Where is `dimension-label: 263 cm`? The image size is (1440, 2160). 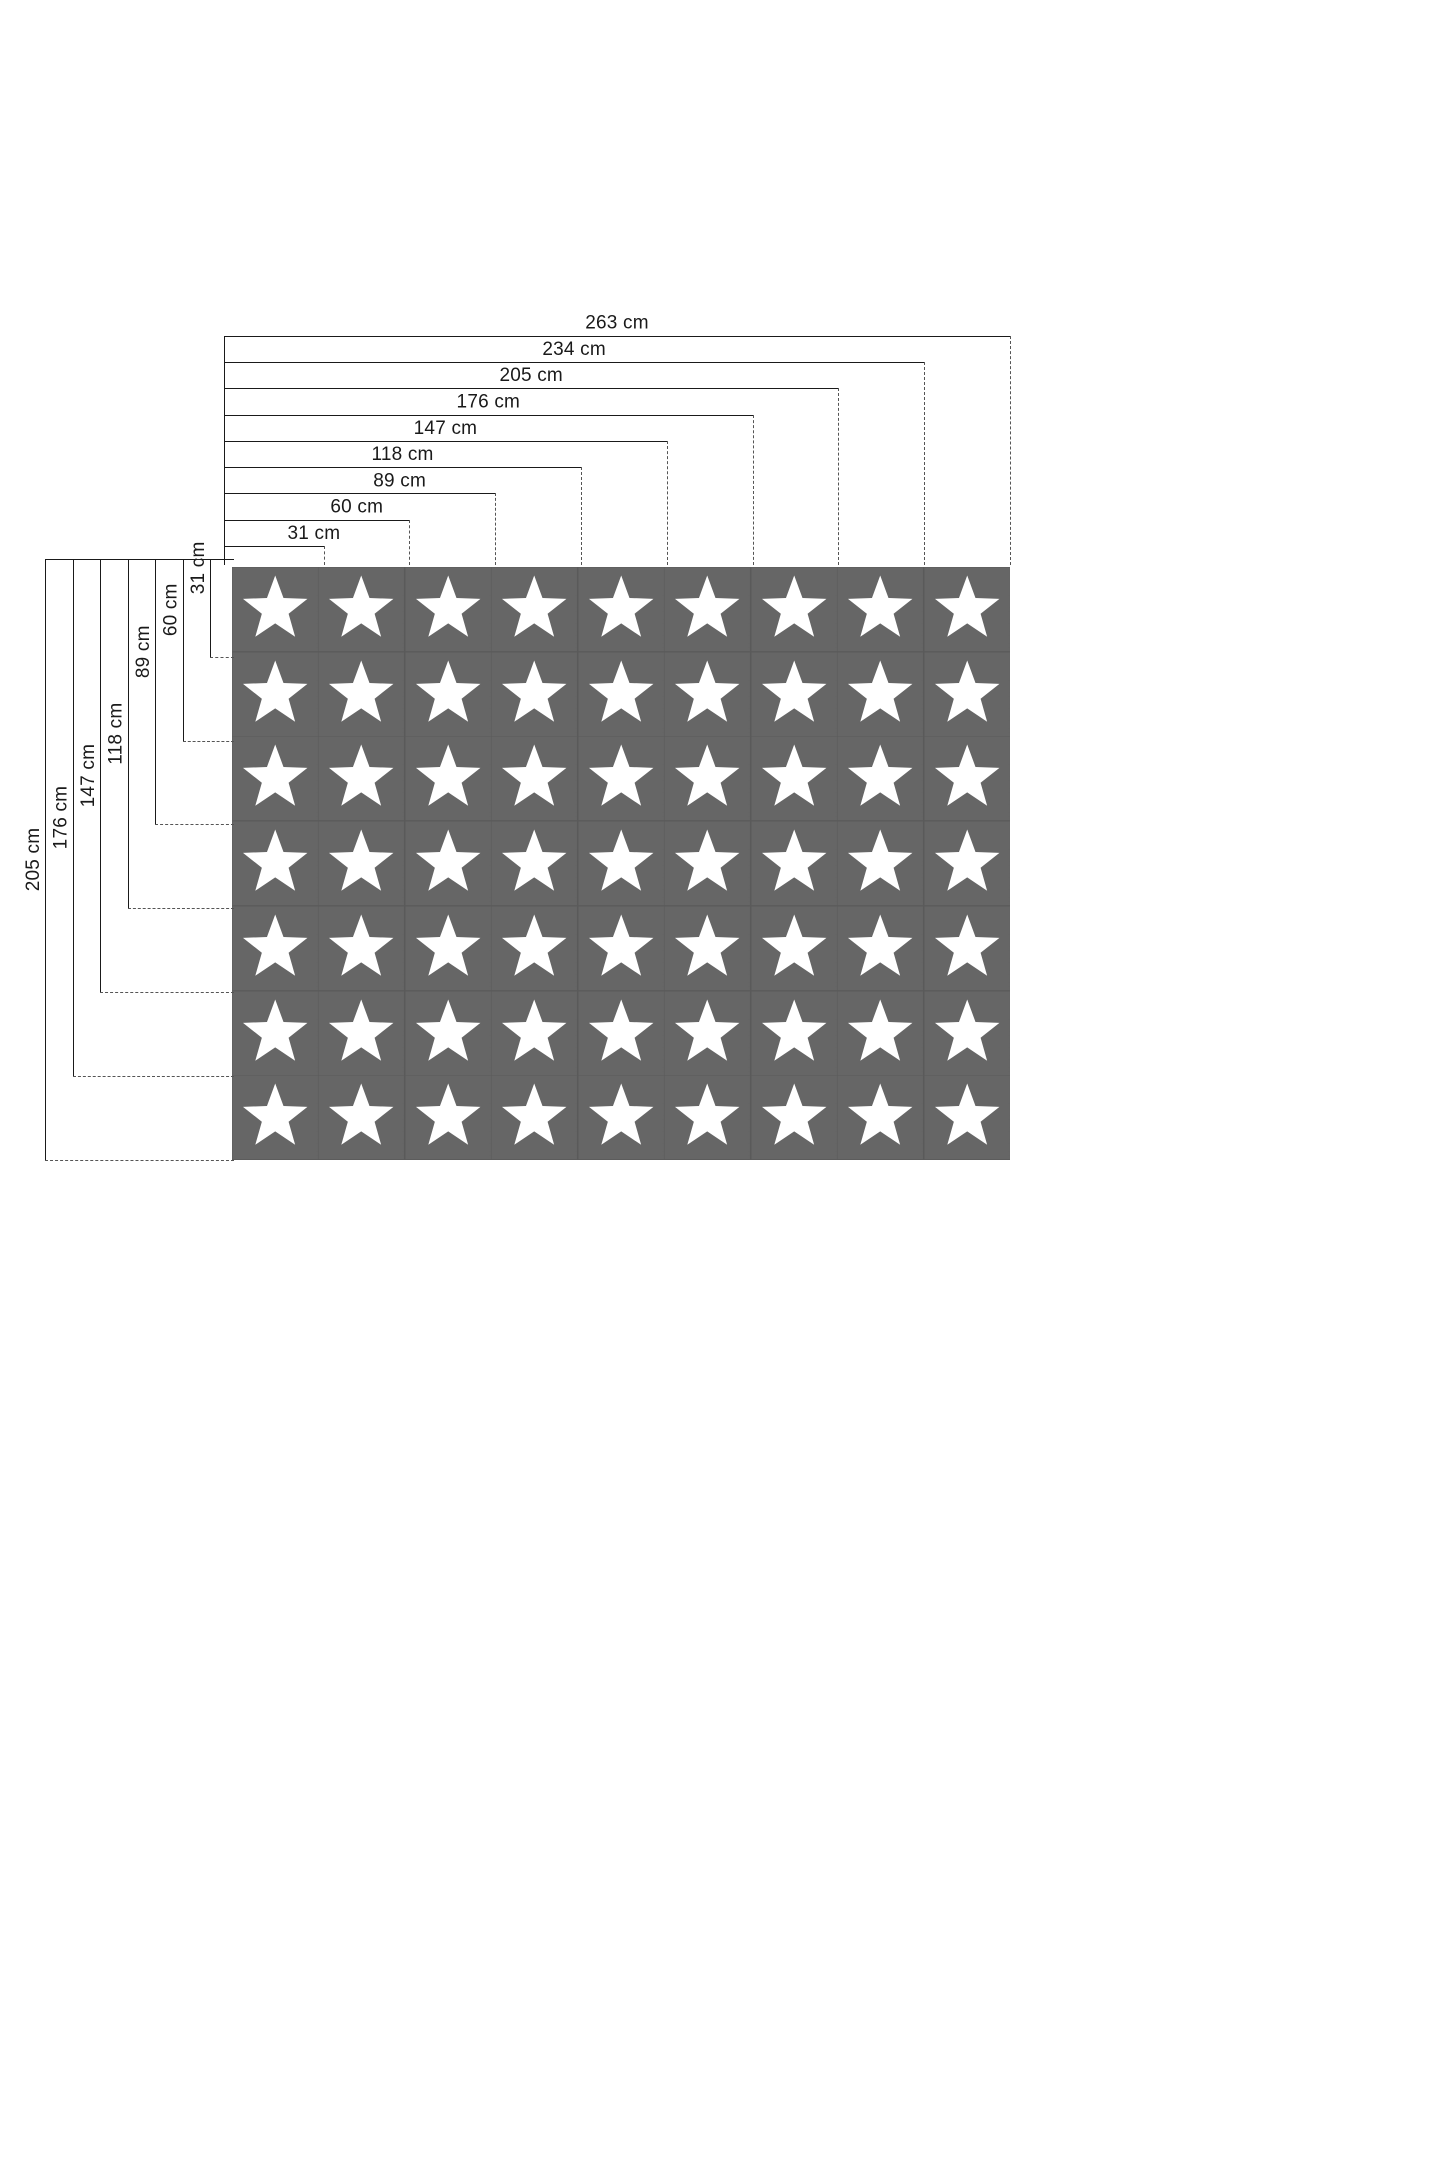 dimension-label: 263 cm is located at coordinates (617, 323).